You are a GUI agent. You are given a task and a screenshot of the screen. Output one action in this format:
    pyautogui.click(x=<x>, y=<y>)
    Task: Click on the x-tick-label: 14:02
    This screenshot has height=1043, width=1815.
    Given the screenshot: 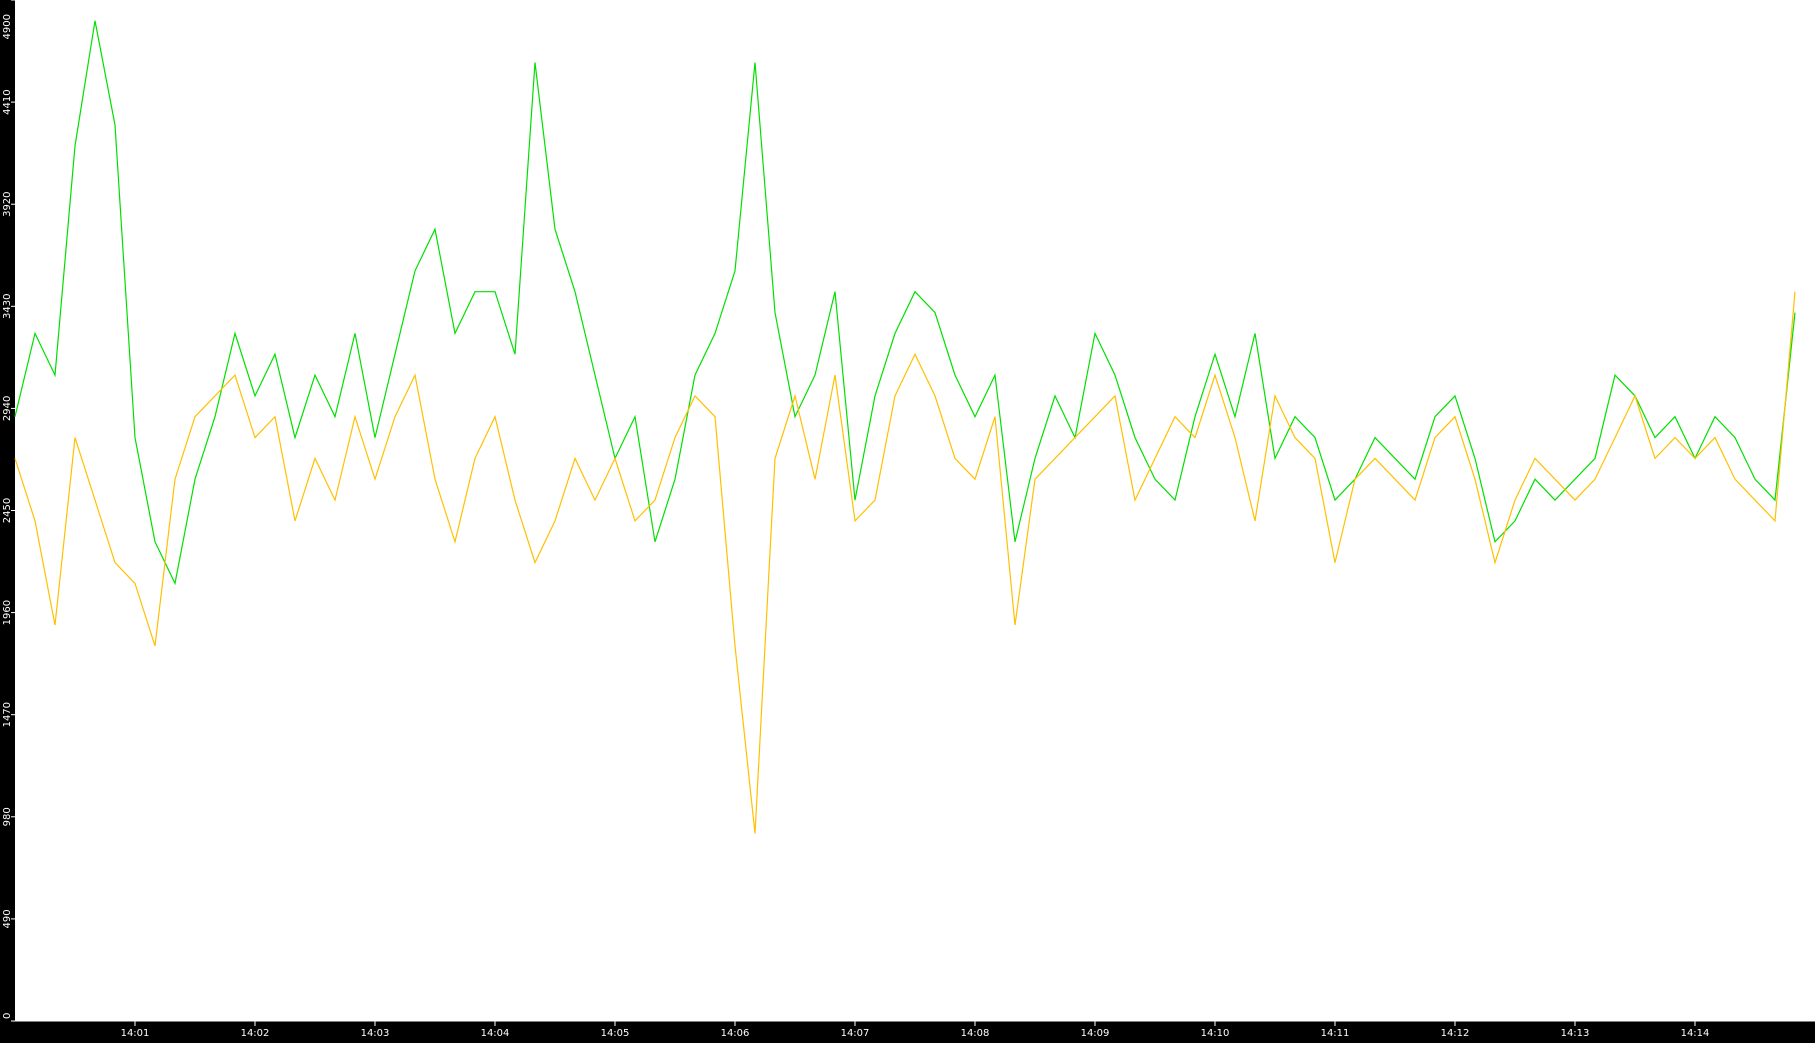 What is the action you would take?
    pyautogui.click(x=255, y=1033)
    